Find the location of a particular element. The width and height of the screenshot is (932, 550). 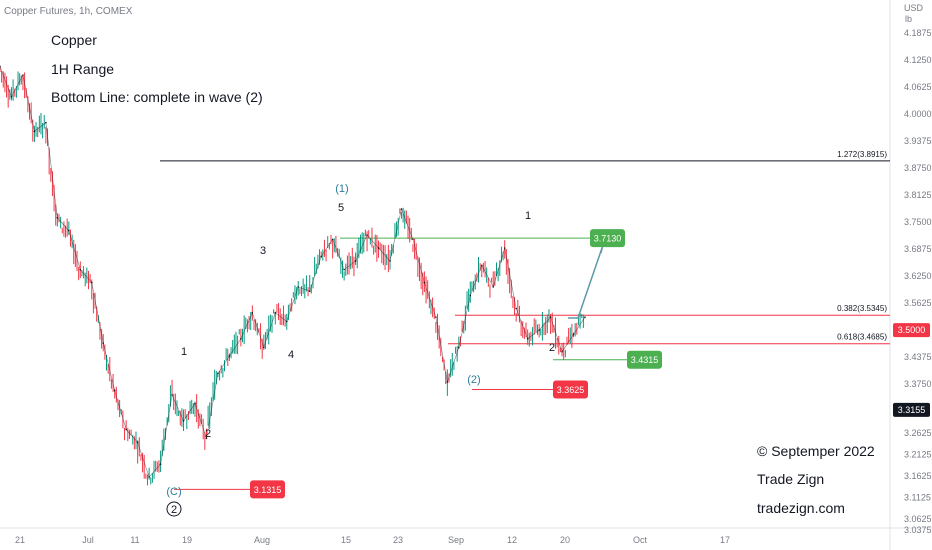

price-tag-label: 3.1315 is located at coordinates (268, 490).